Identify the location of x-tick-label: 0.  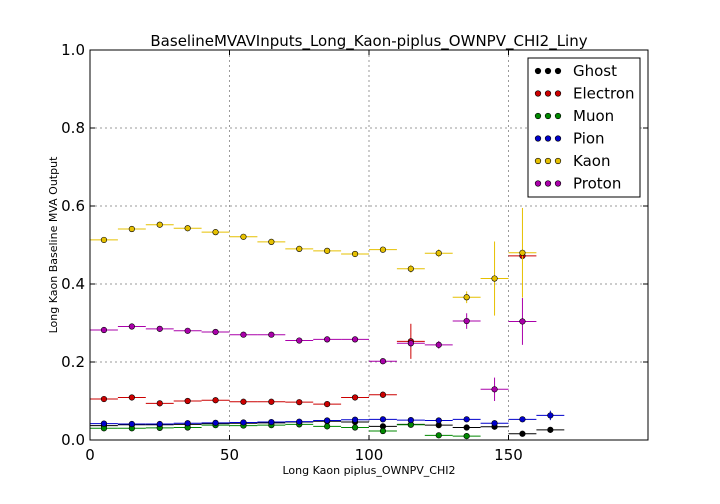
(90, 455).